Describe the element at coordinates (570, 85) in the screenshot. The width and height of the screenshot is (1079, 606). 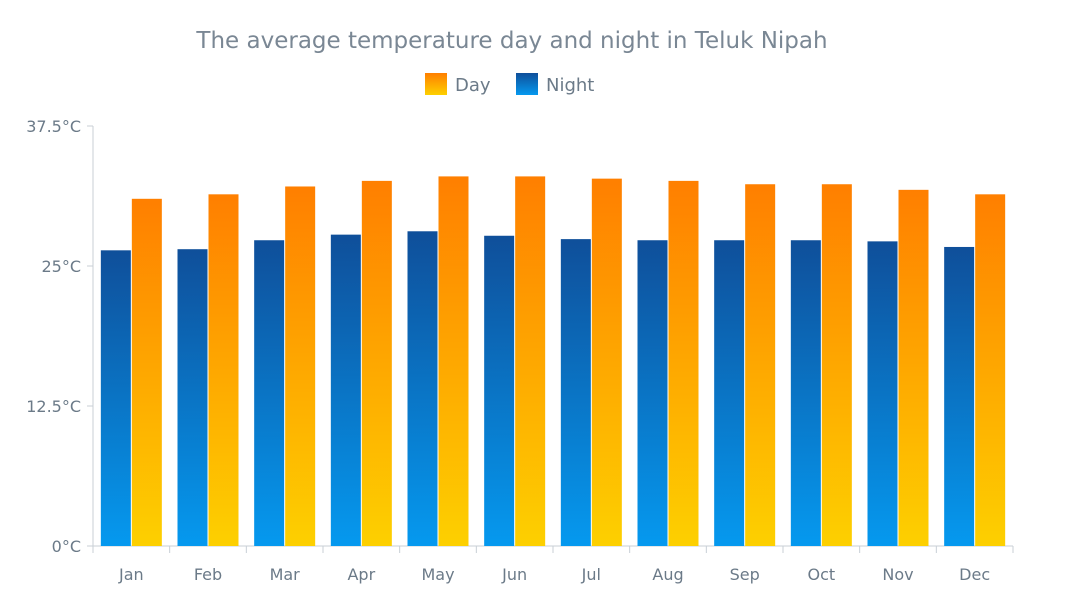
I see `legend-label-night: Night` at that location.